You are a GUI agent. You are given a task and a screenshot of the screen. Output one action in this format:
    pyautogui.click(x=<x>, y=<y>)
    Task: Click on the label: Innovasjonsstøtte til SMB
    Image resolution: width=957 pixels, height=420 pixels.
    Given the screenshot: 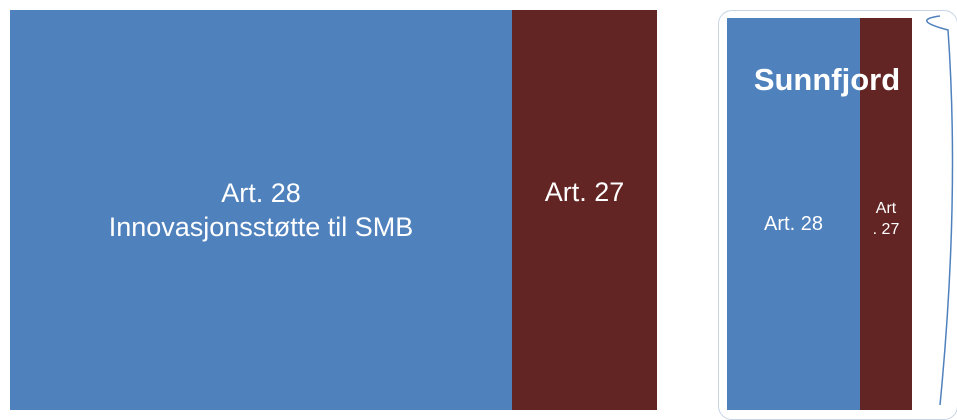 What is the action you would take?
    pyautogui.click(x=261, y=227)
    